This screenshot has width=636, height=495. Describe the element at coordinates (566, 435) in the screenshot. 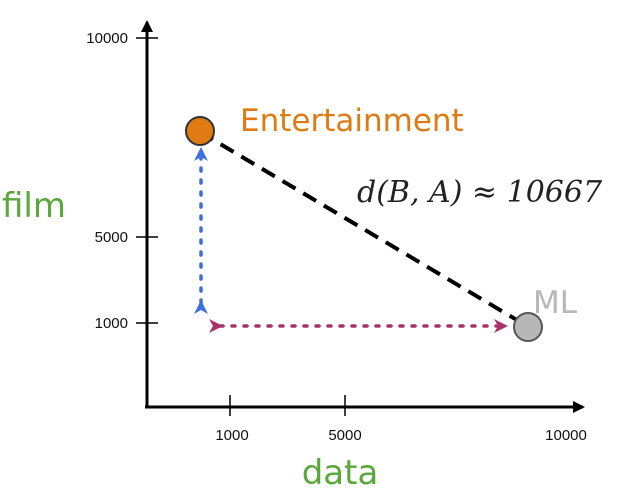

I see `x-tick-label-10000: 10000` at that location.